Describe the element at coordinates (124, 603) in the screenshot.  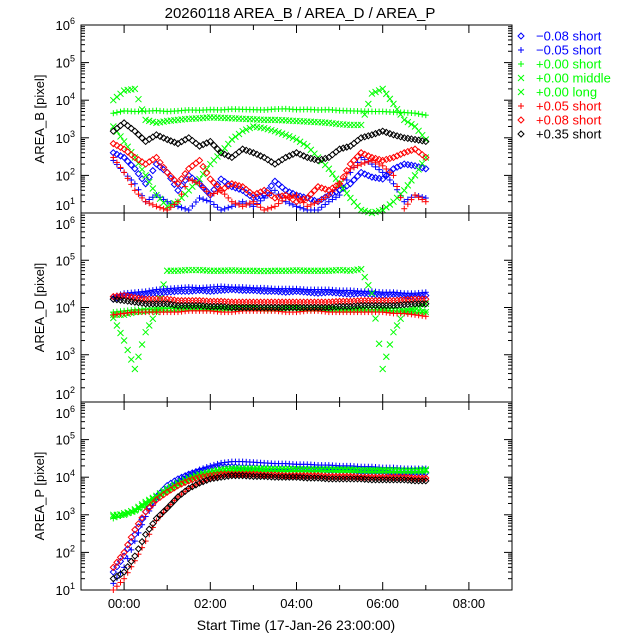
I see `x-tick-label: 00:00` at that location.